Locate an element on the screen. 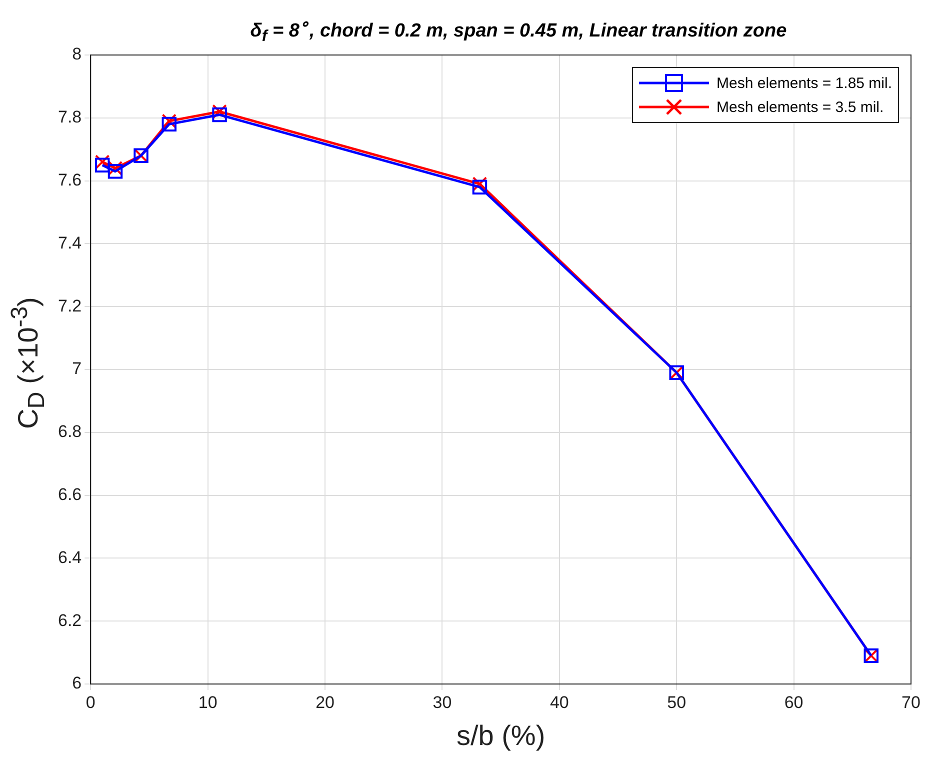 The height and width of the screenshot is (763, 926). y-tick-label: 7 is located at coordinates (77, 368).